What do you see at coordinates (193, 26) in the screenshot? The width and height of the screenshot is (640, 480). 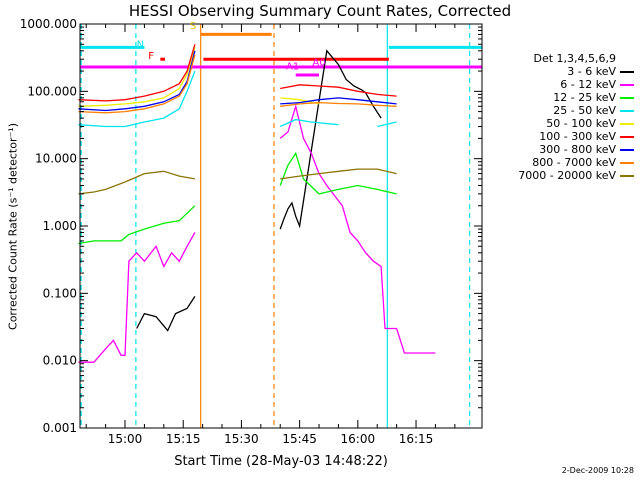 I see `annotation-2: S` at bounding box center [193, 26].